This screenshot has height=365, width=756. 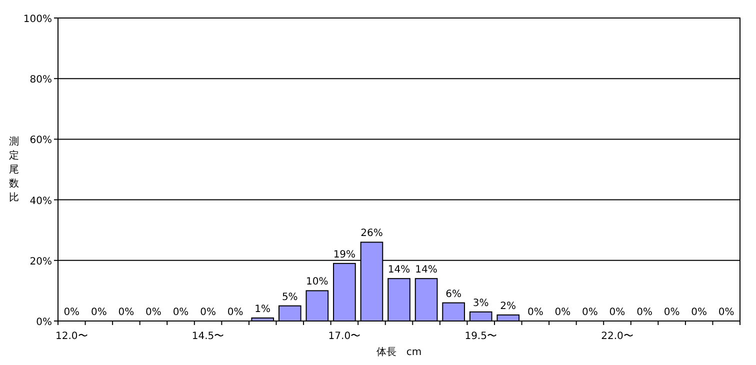 What do you see at coordinates (208, 336) in the screenshot?
I see `x-tick-label: 14.5〜` at bounding box center [208, 336].